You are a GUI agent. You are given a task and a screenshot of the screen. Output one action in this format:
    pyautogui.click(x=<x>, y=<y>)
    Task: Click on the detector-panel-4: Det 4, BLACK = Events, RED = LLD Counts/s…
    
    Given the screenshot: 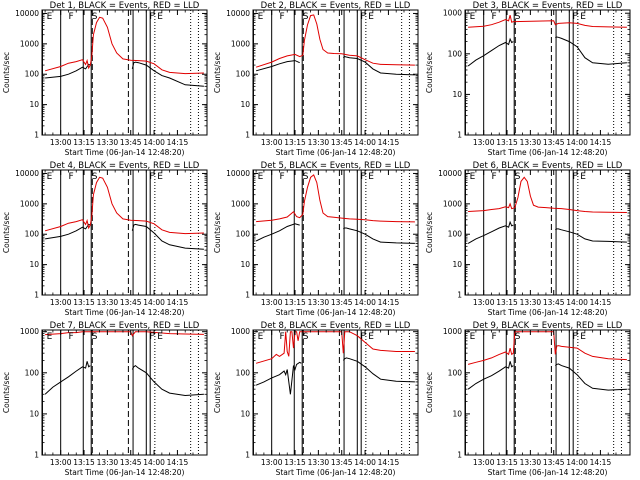 What is the action you would take?
    pyautogui.click(x=105, y=239)
    